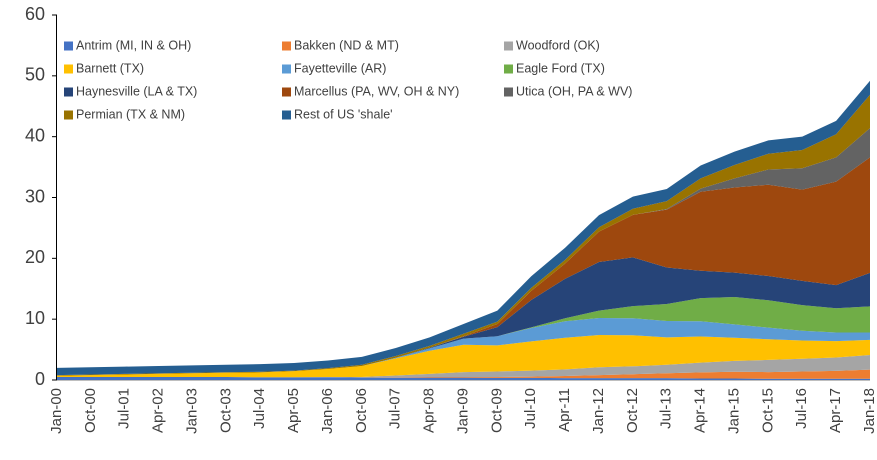  I want to click on x-tick-label: Oct-09, so click(496, 410).